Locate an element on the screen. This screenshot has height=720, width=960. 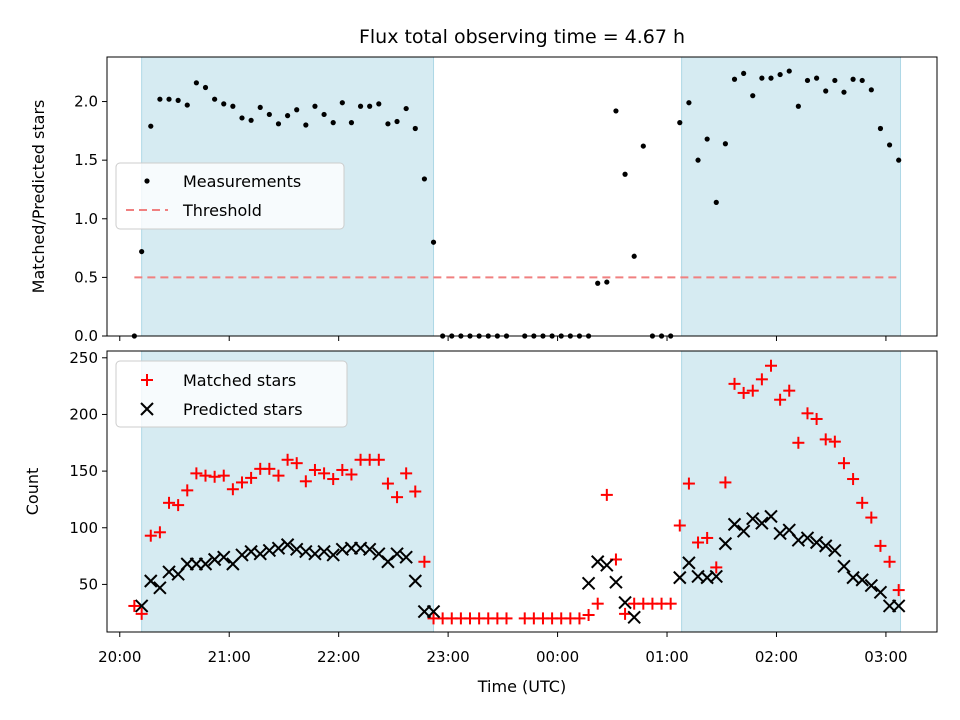
y-tick-label: 2.0 is located at coordinates (86, 102).